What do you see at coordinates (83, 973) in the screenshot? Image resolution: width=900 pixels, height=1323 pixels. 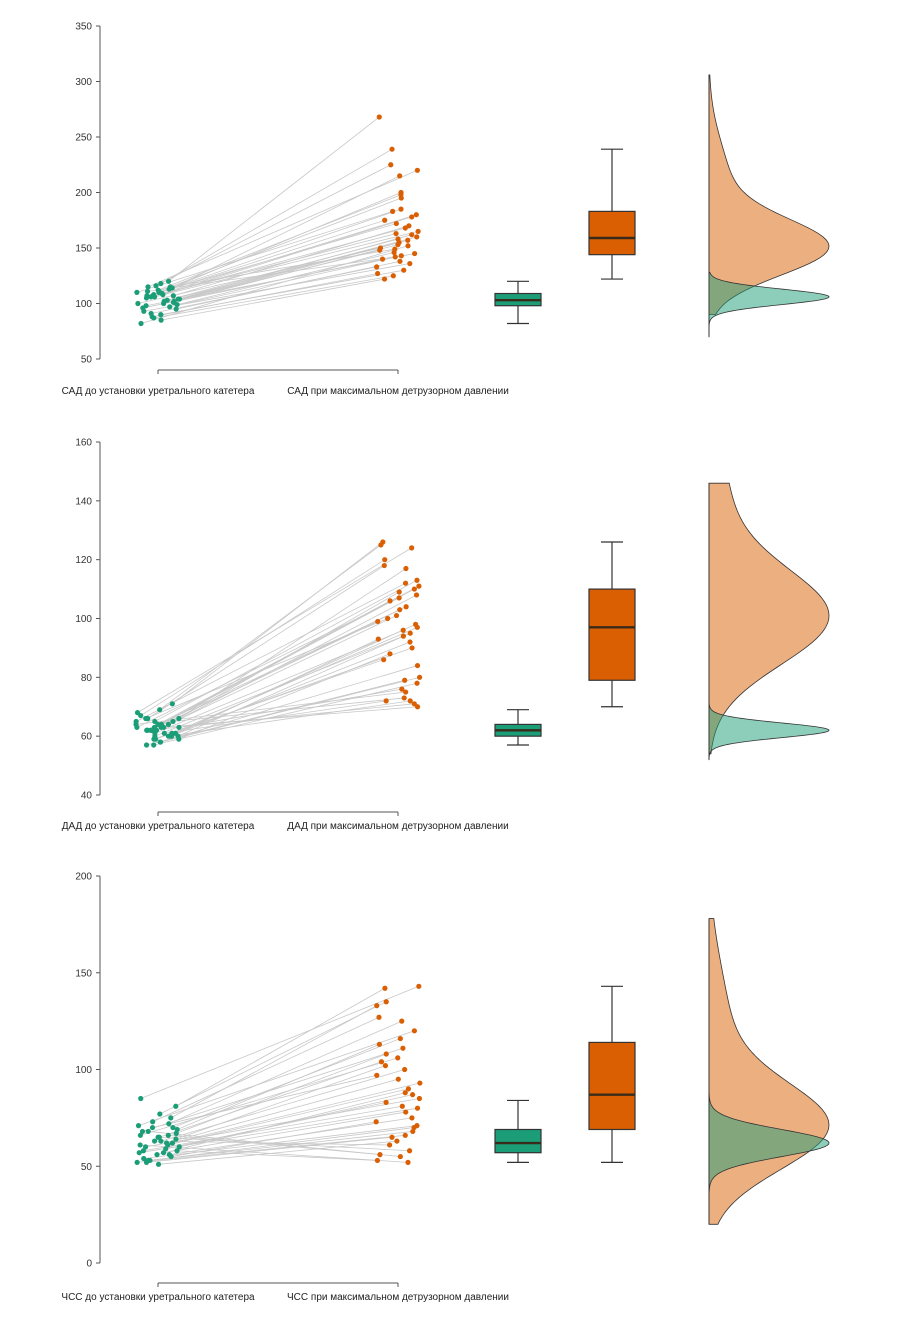 I see `y-tick-label: 150` at bounding box center [83, 973].